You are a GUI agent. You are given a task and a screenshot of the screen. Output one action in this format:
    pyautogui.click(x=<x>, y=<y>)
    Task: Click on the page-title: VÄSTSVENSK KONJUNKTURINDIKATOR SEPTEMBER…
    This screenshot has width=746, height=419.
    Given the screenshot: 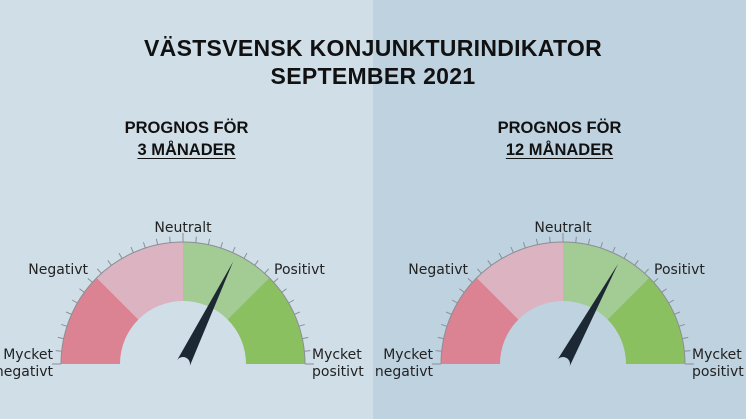 What is the action you would take?
    pyautogui.click(x=373, y=62)
    